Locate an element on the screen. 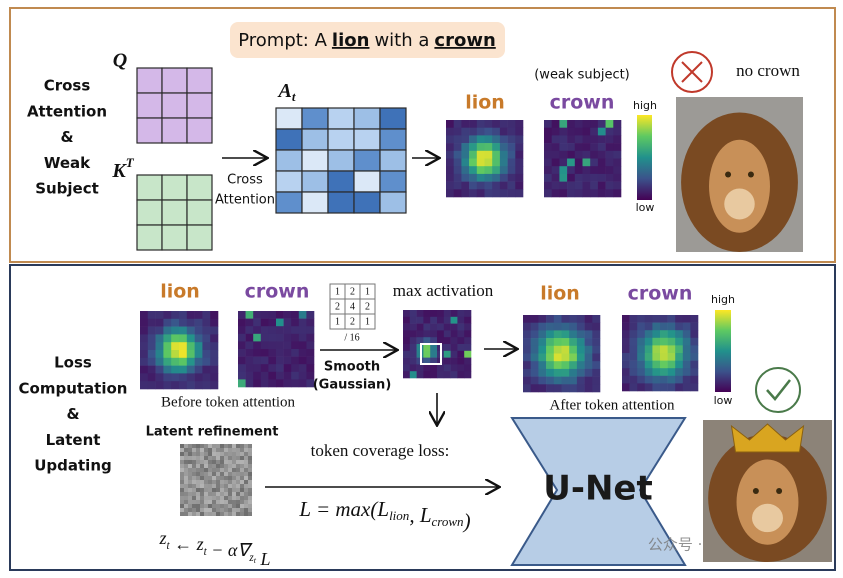 This screenshot has height=578, width=843. formula-part: ) is located at coordinates (467, 521).